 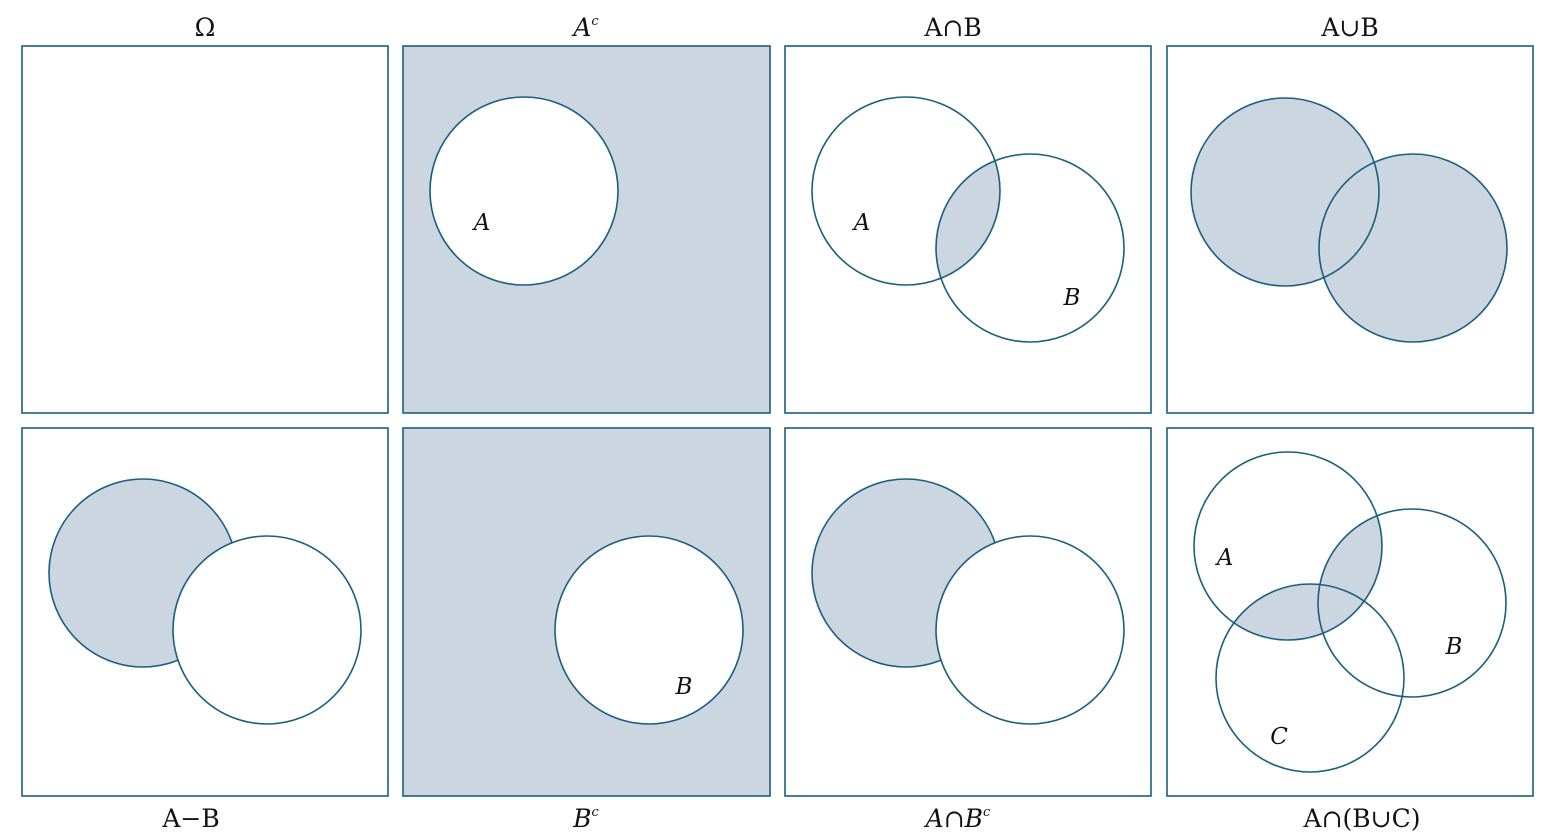 I want to click on universe-frame, so click(x=205, y=229).